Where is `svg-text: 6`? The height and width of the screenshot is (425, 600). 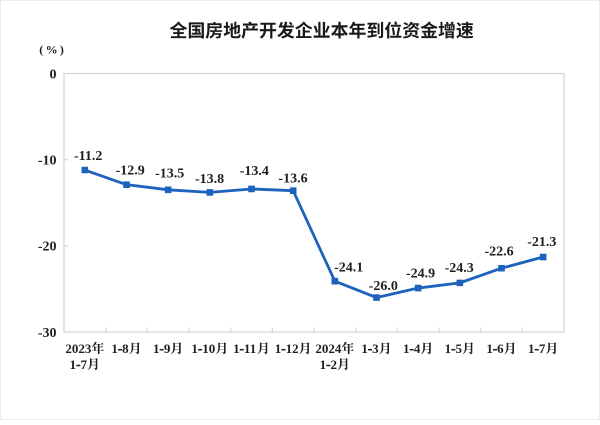 svg-text: 6 is located at coordinates (500, 348).